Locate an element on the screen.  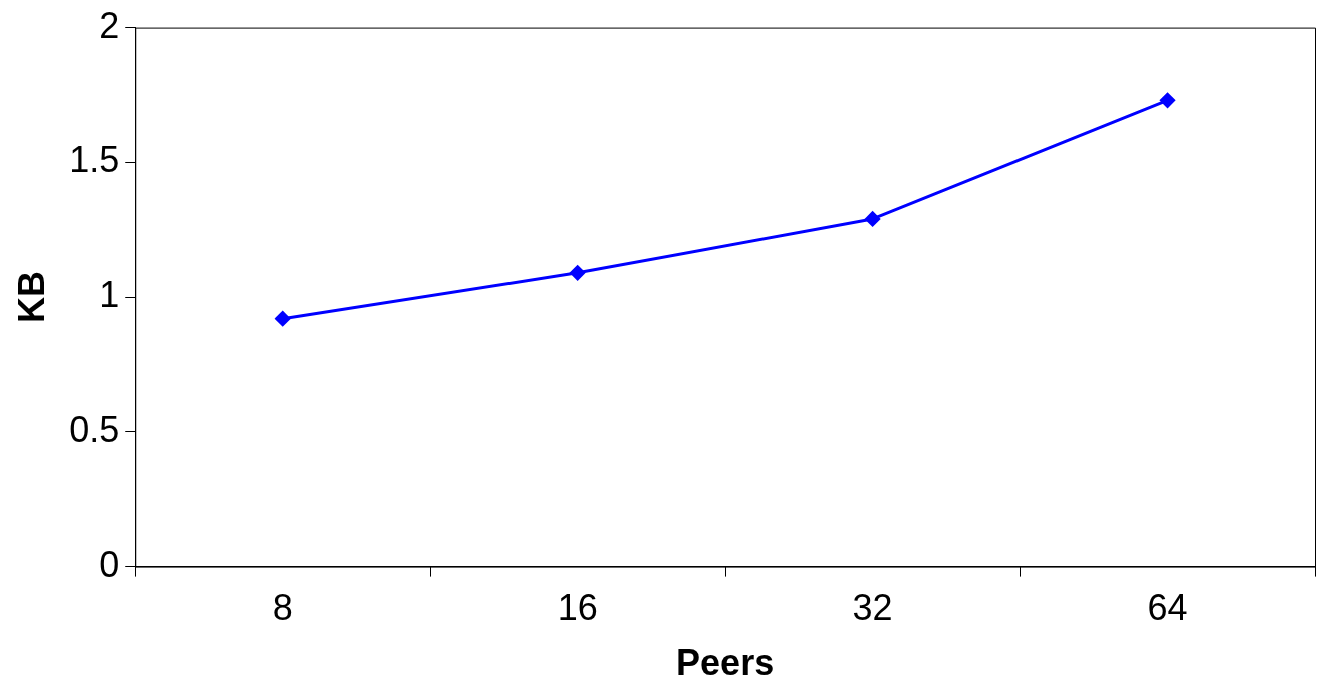
y-tick-label: 1 is located at coordinates (109, 295).